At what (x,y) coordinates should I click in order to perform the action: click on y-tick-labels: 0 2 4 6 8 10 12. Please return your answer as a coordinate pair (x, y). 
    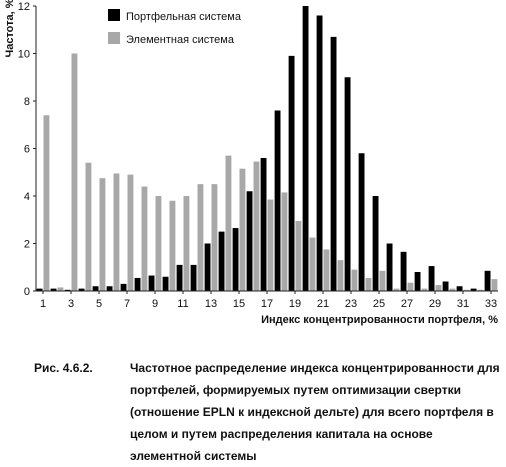
    Looking at the image, I should click on (24, 149).